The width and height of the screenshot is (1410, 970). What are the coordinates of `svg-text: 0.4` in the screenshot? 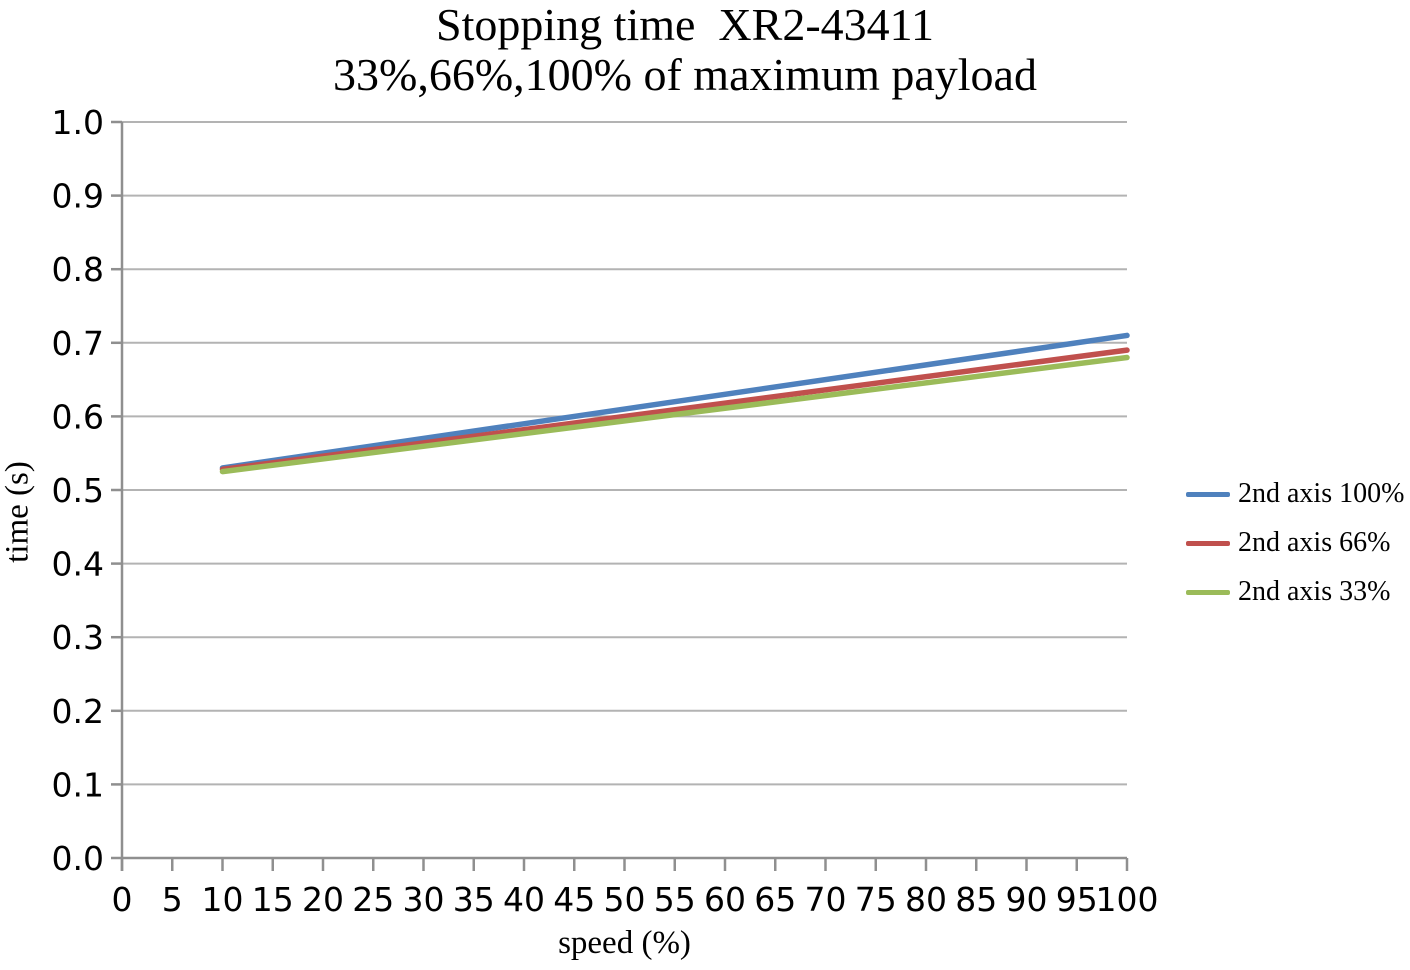 It's located at (78, 564).